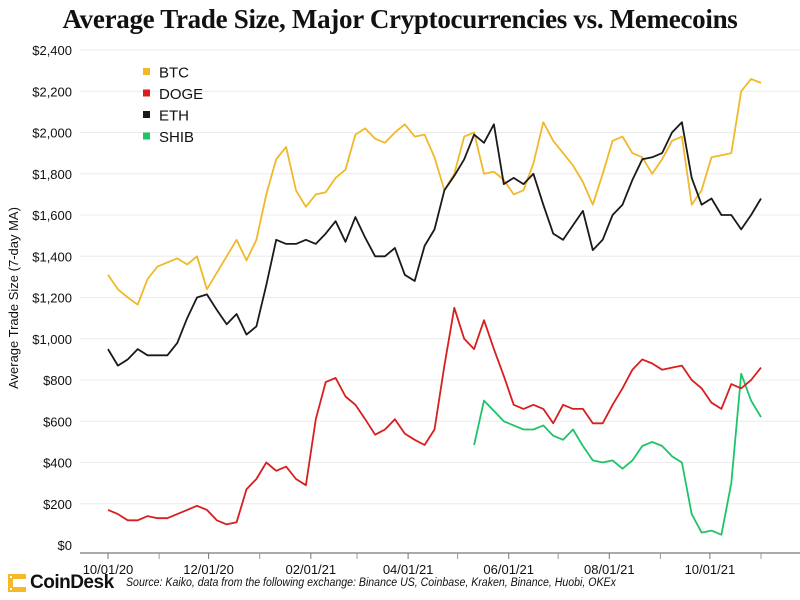  Describe the element at coordinates (108, 569) in the screenshot. I see `x-tick-label: 10/01/20` at that location.